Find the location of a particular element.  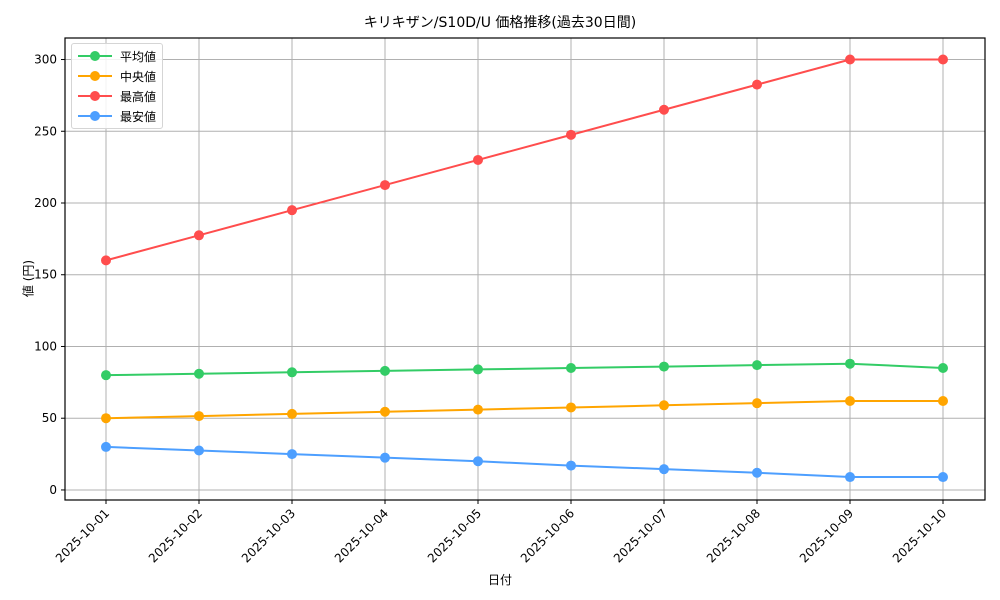

y-tick-labels: 0 50 100 150 200 250 300 is located at coordinates (45, 275).